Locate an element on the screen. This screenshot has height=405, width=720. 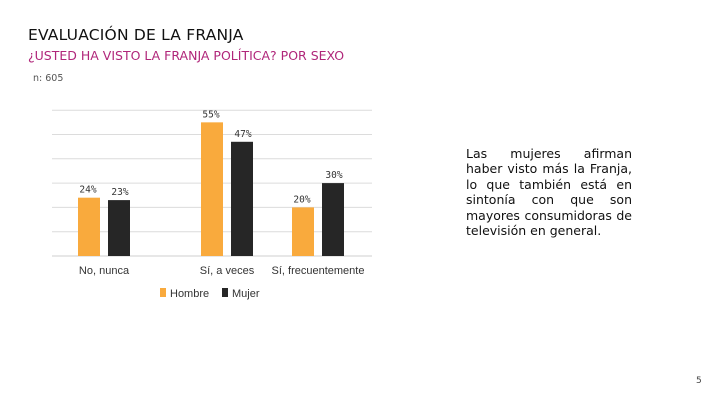
sample-size: n: 605 is located at coordinates (48, 78).